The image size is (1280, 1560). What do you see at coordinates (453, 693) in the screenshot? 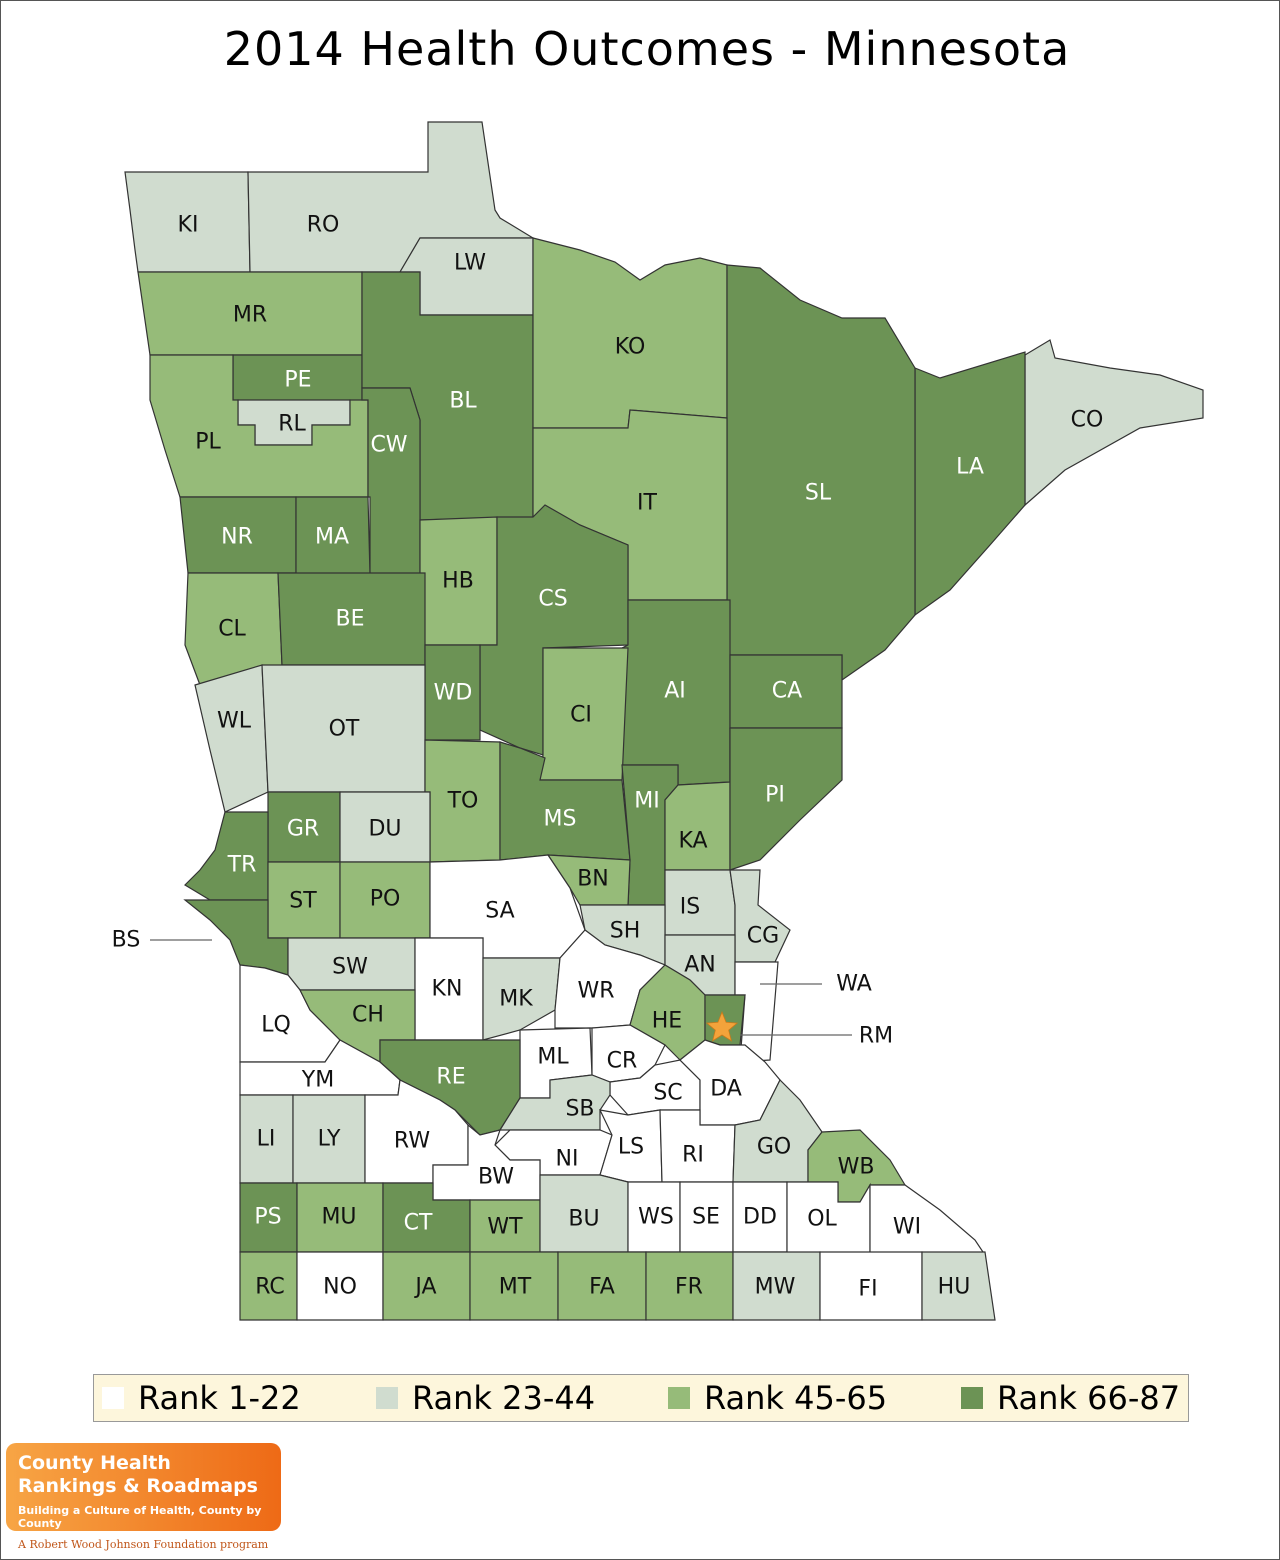
I see `county-label-wd: WD` at bounding box center [453, 693].